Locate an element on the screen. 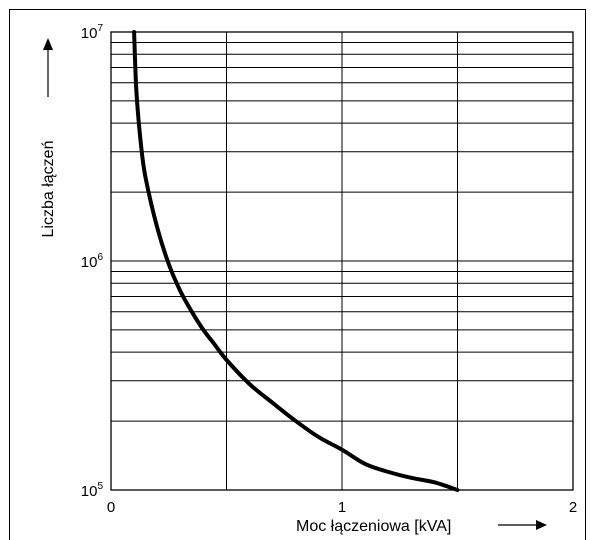  y-axis-label: Liczba łączeń is located at coordinates (48, 189).